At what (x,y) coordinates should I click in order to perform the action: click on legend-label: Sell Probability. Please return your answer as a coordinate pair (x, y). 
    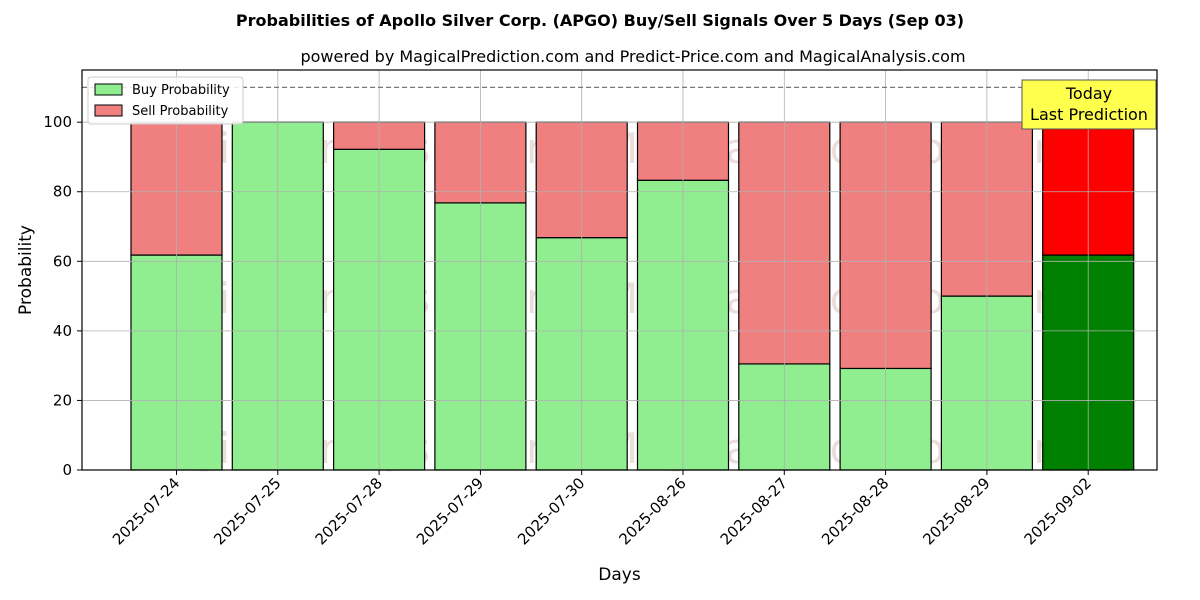
    Looking at the image, I should click on (180, 111).